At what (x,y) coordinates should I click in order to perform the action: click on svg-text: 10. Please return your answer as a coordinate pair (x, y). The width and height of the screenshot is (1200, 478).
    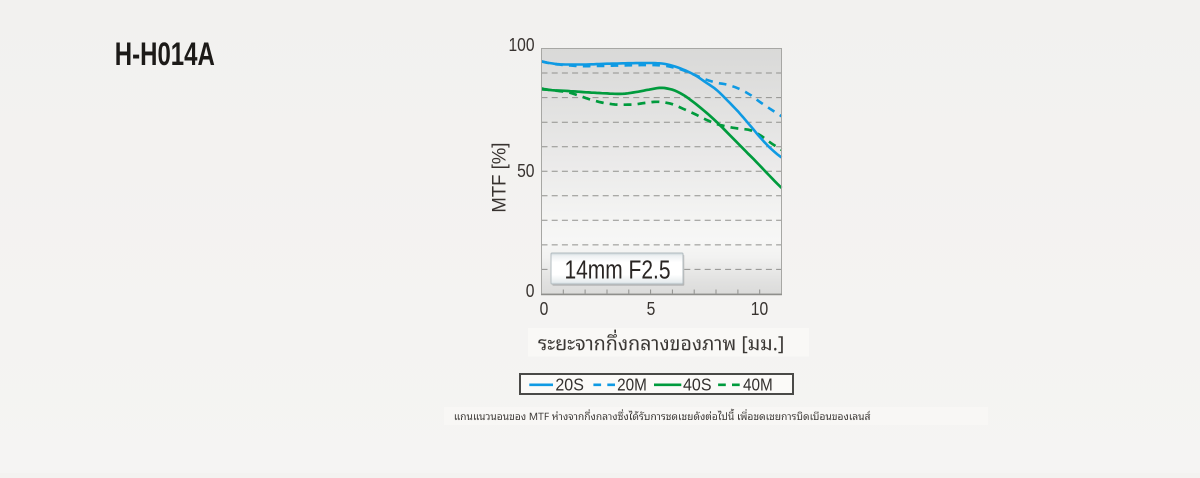
    Looking at the image, I should click on (759, 309).